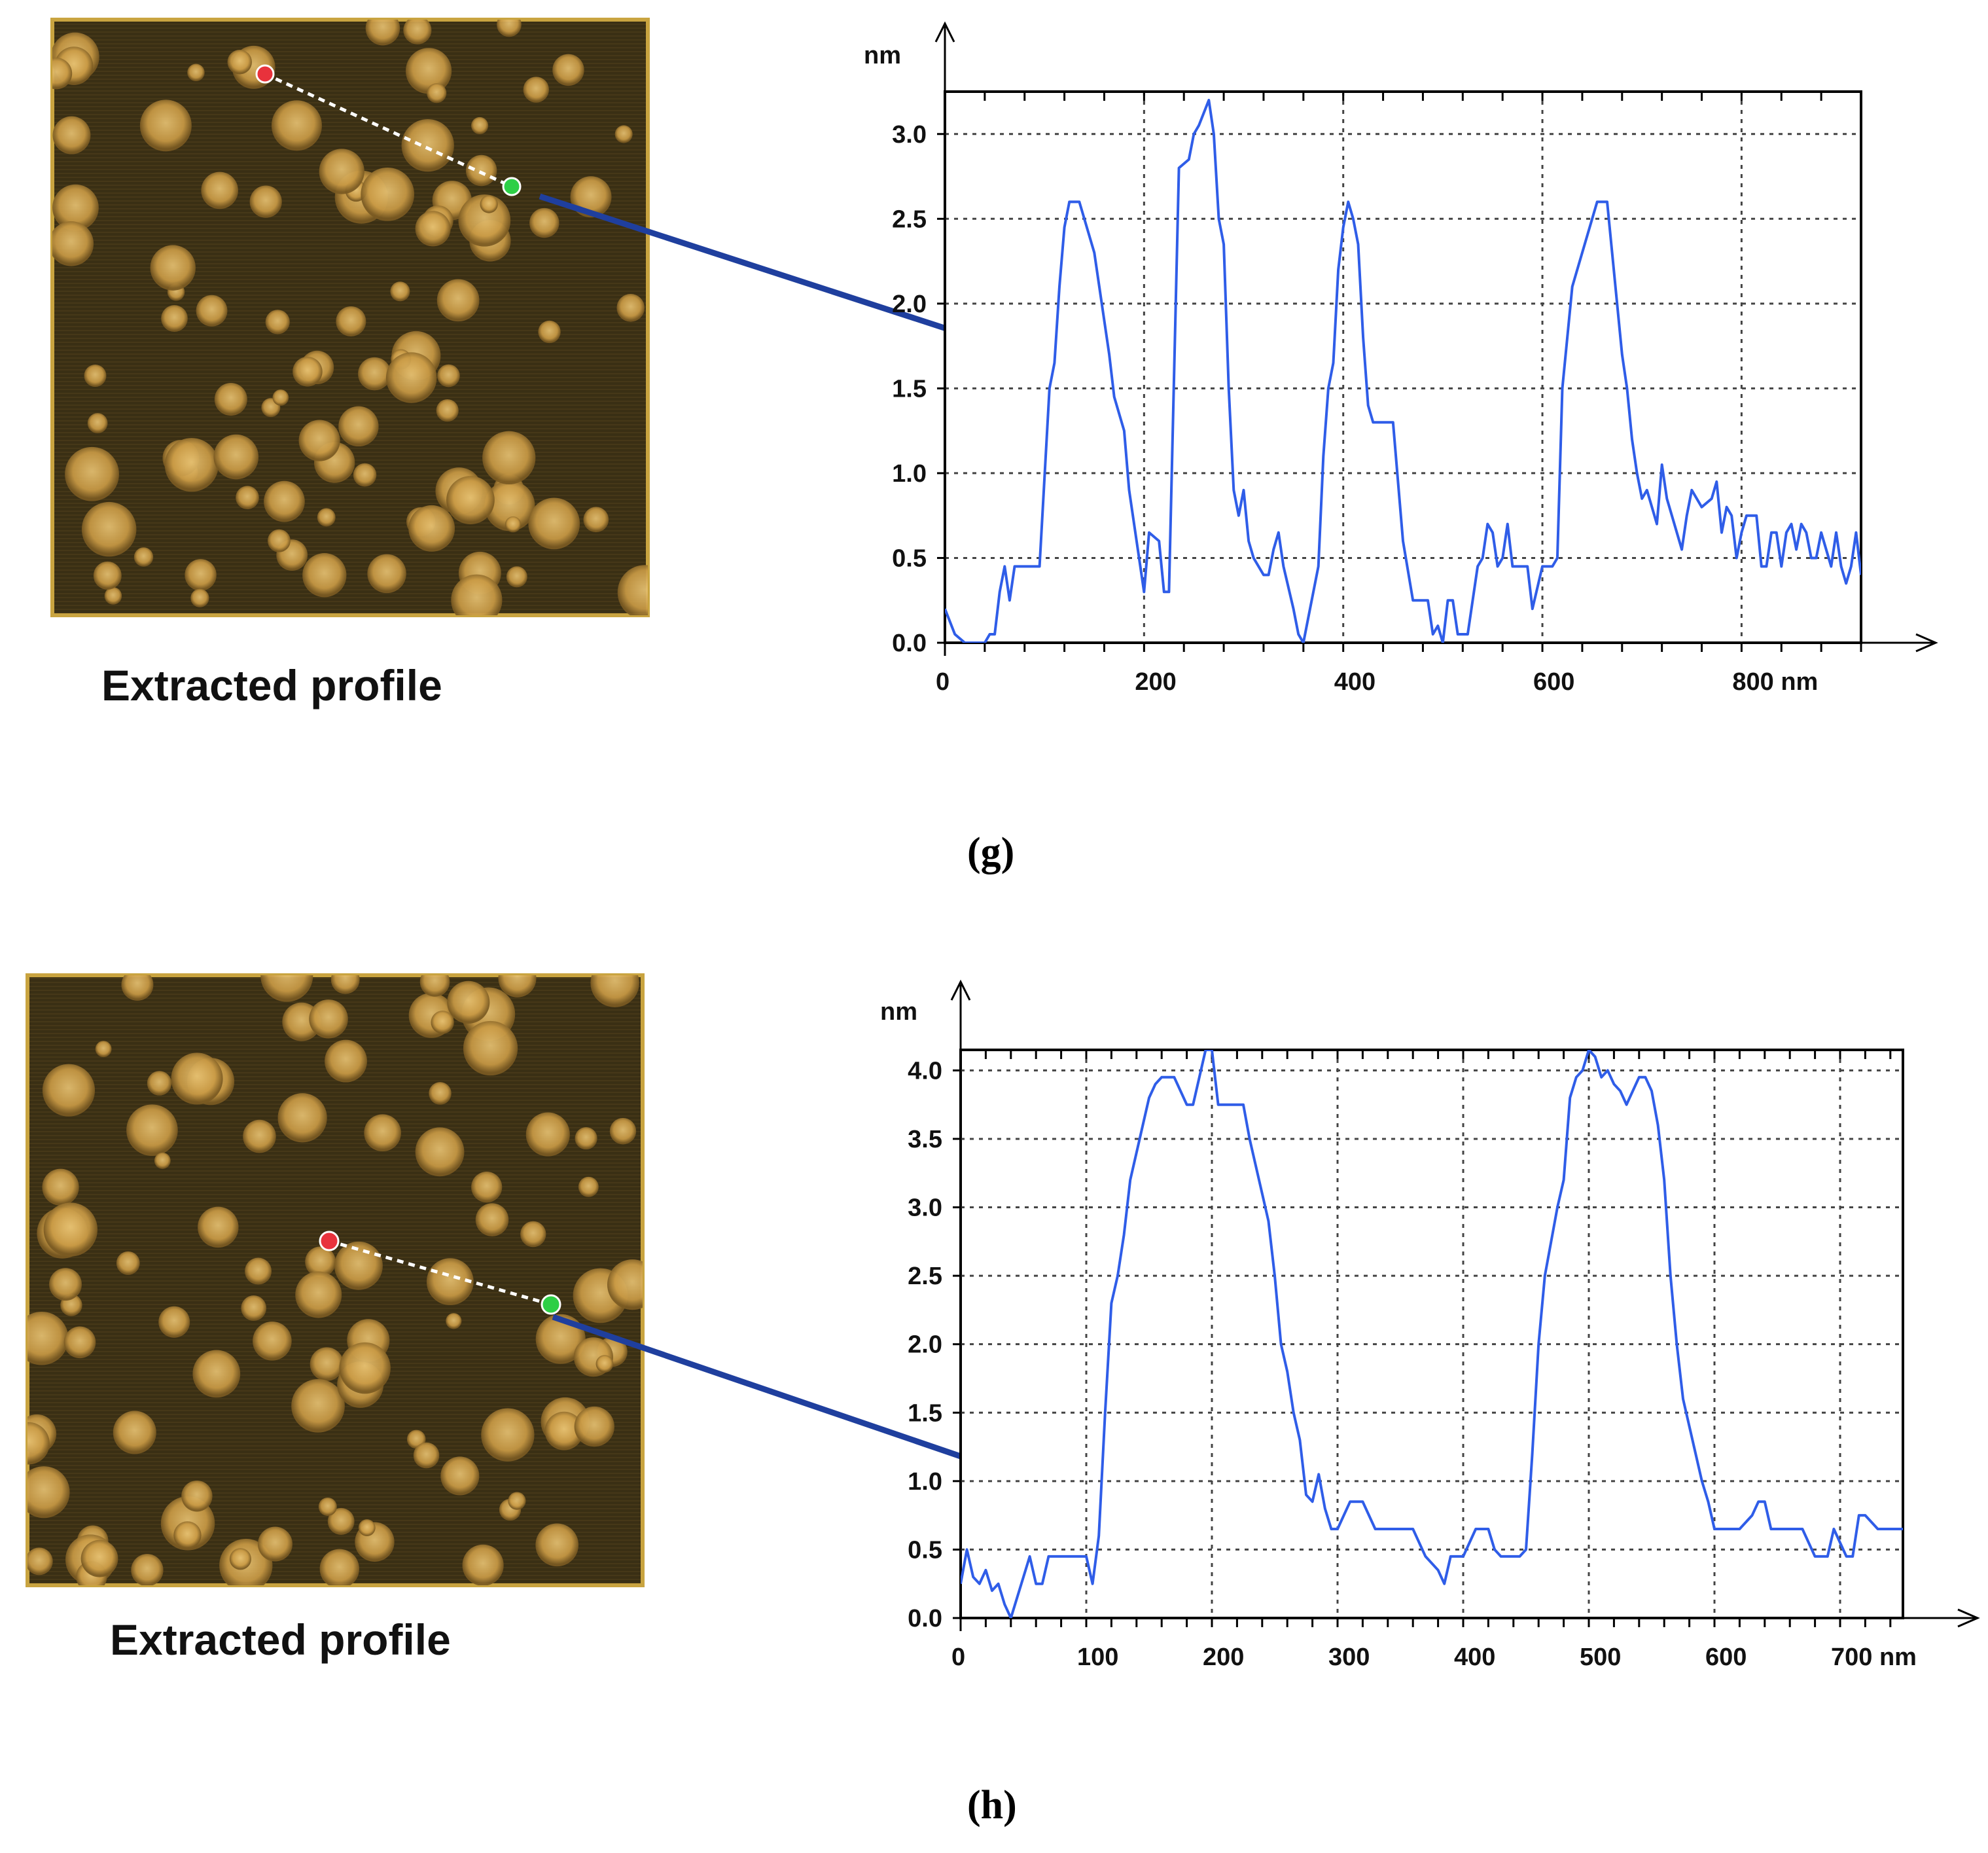 This screenshot has height=1853, width=1988. What do you see at coordinates (350, 317) in the screenshot?
I see `afm-particles-g` at bounding box center [350, 317].